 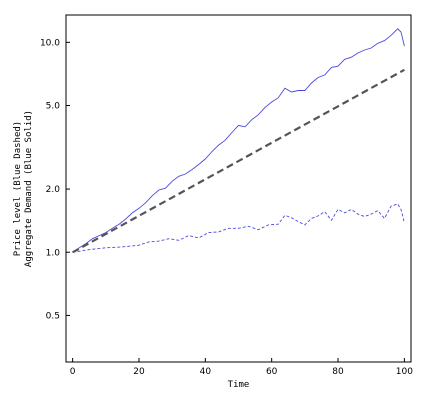 I want to click on price-level-line, so click(x=238, y=228).